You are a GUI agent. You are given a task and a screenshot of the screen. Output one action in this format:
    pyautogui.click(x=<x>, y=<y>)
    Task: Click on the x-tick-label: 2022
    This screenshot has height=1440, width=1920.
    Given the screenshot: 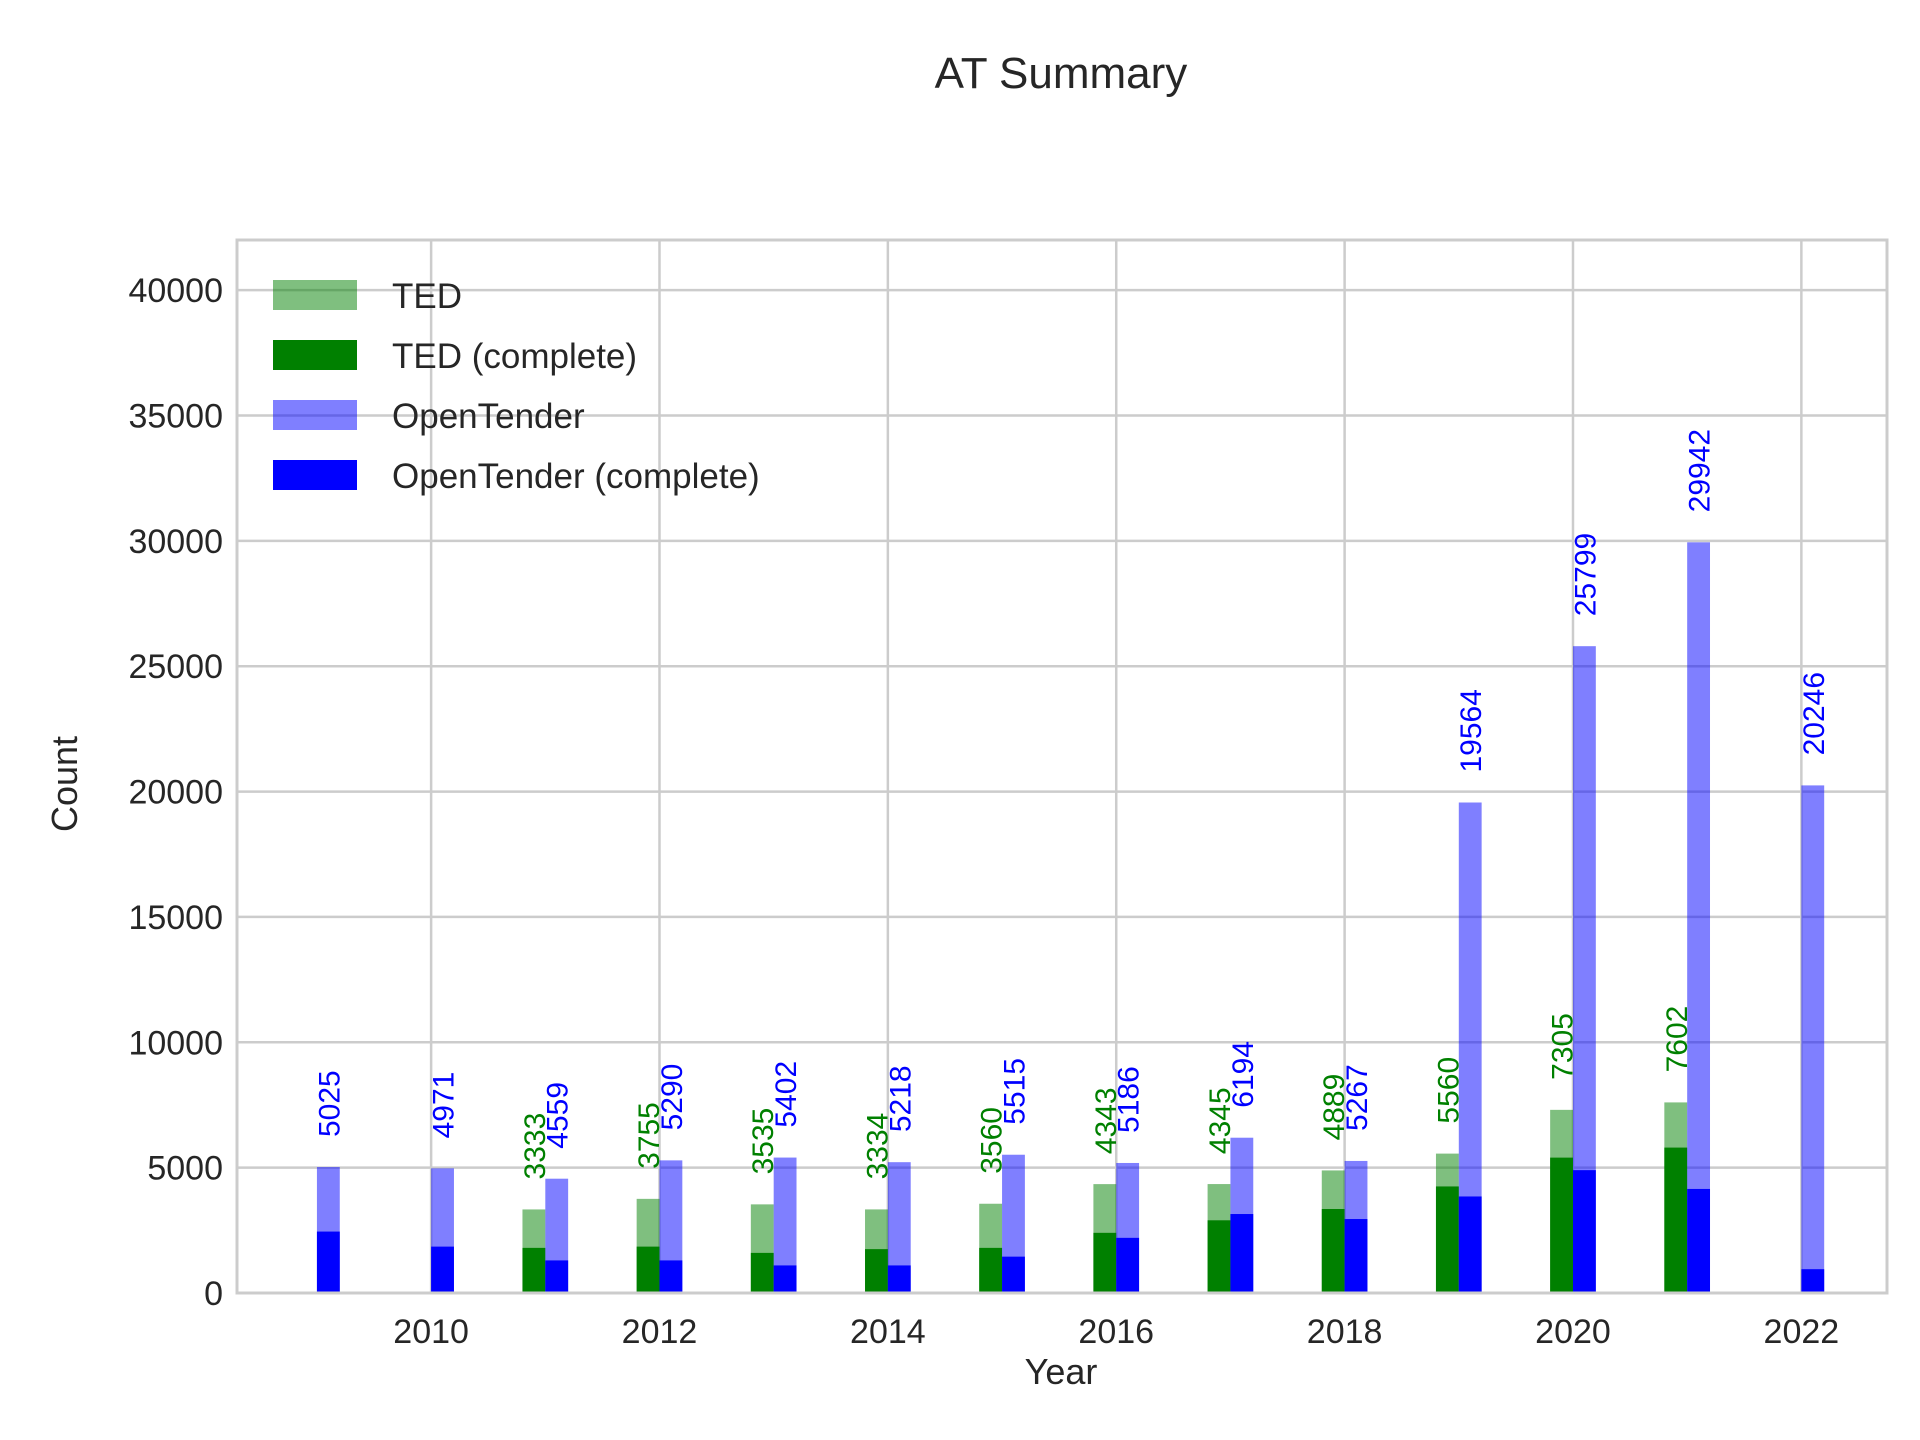 What is the action you would take?
    pyautogui.click(x=1802, y=1332)
    